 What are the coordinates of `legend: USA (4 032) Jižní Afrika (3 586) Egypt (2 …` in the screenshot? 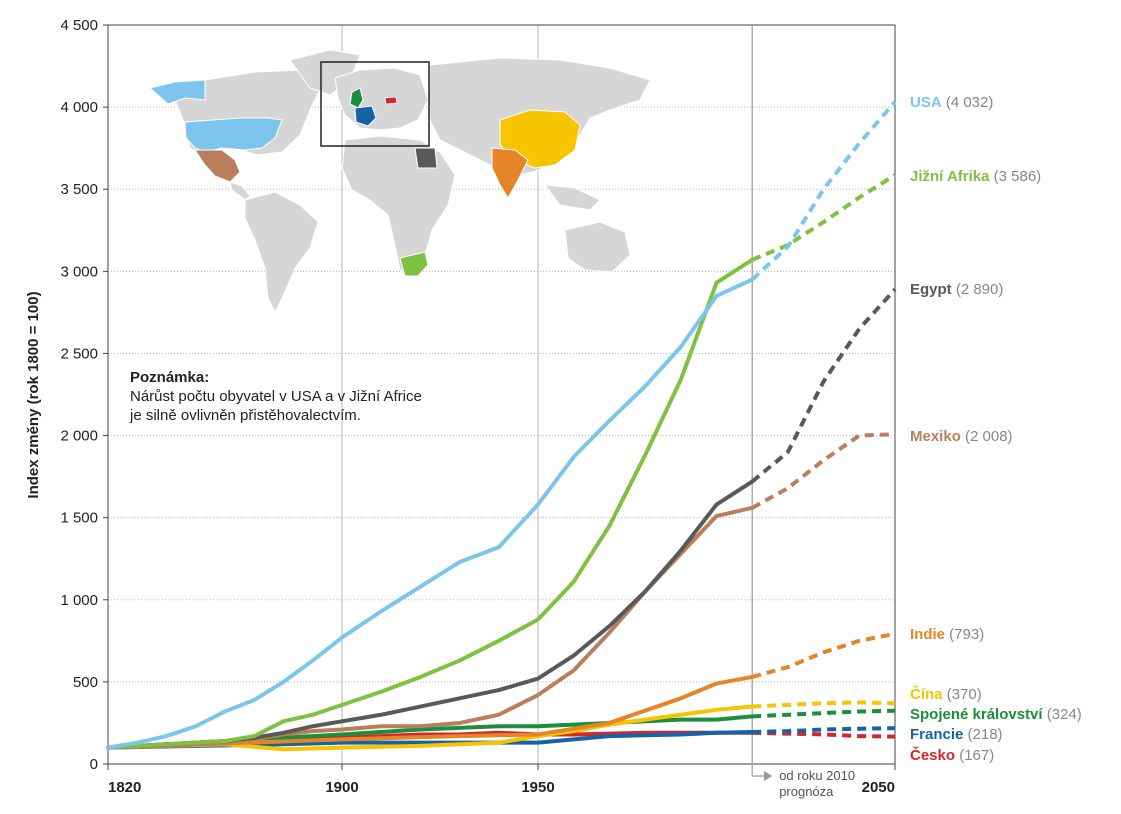 It's located at (996, 429).